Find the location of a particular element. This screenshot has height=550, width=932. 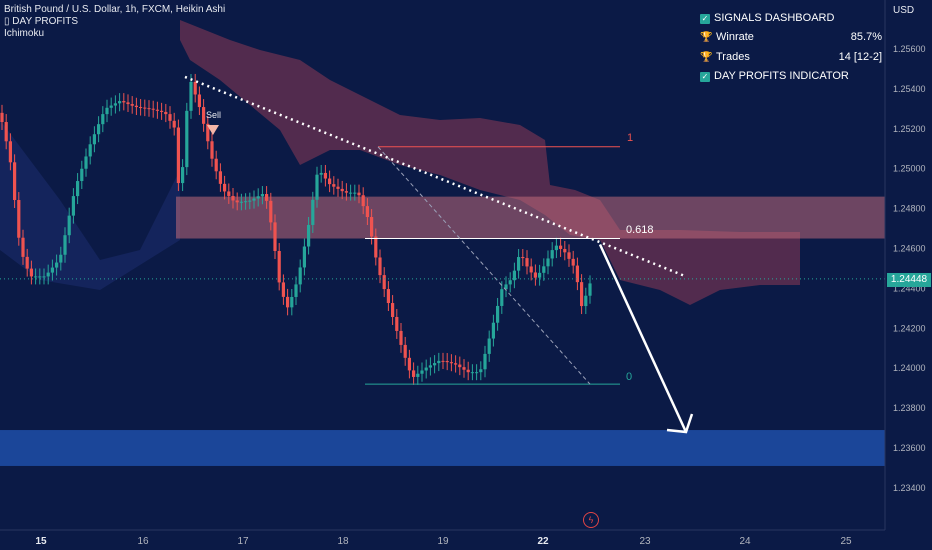

indicator-day-profits: ▯ DAY PROFITS is located at coordinates (114, 22).